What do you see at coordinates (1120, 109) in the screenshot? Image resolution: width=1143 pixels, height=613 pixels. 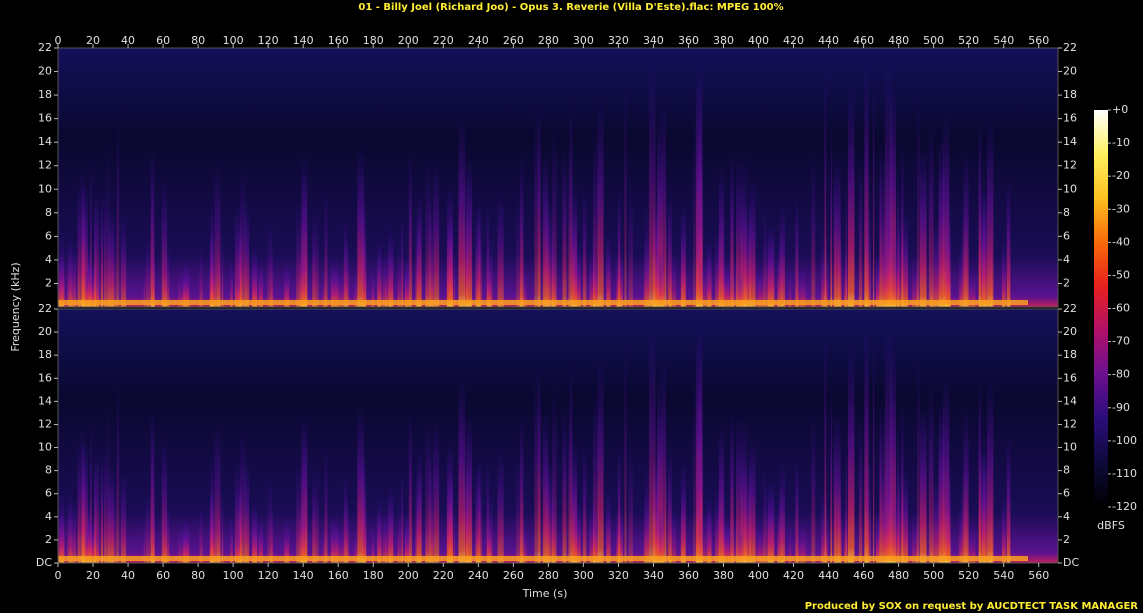 I see `colorbar-tick-label: +0` at bounding box center [1120, 109].